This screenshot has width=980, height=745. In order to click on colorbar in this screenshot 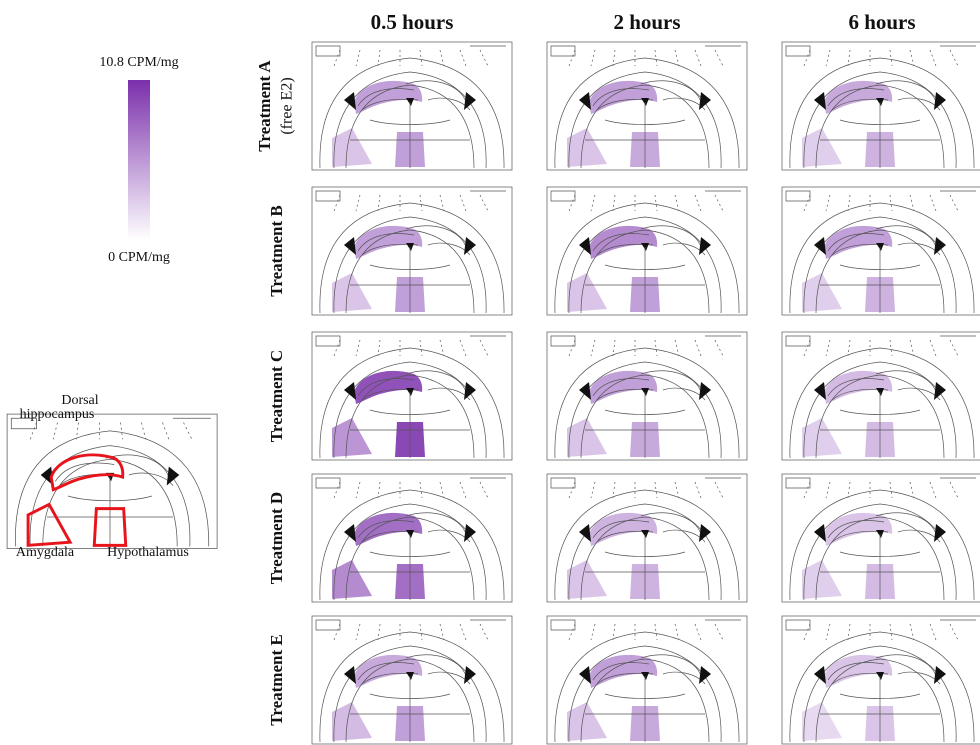, I will do `click(139, 160)`.